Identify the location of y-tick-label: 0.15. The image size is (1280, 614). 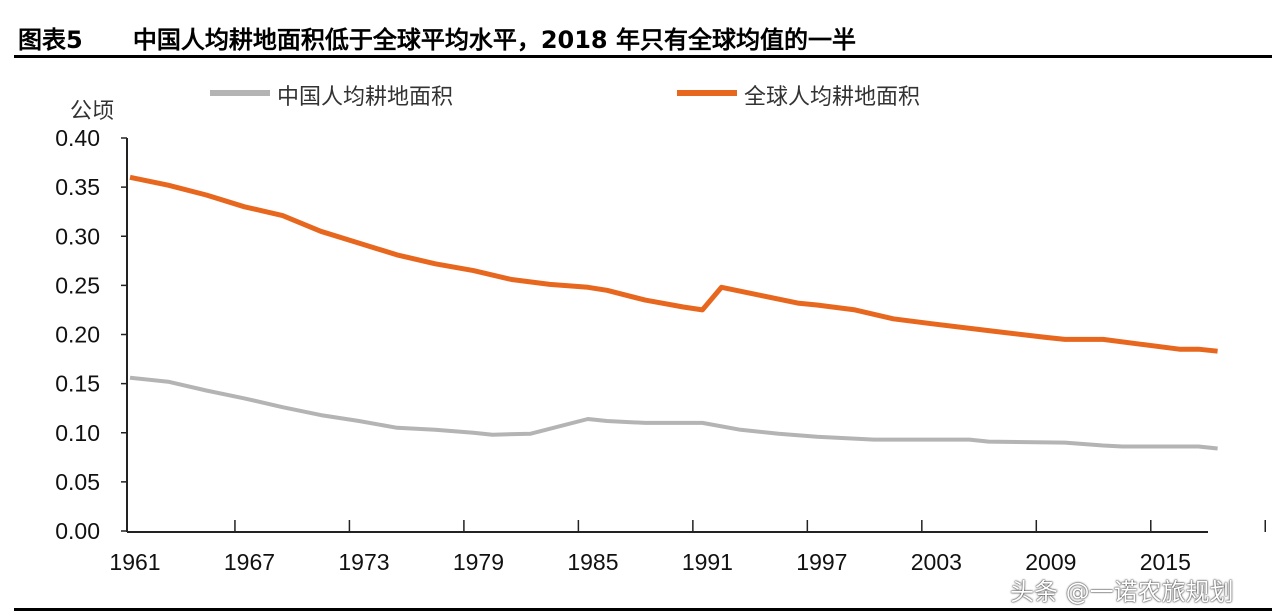
(77, 384).